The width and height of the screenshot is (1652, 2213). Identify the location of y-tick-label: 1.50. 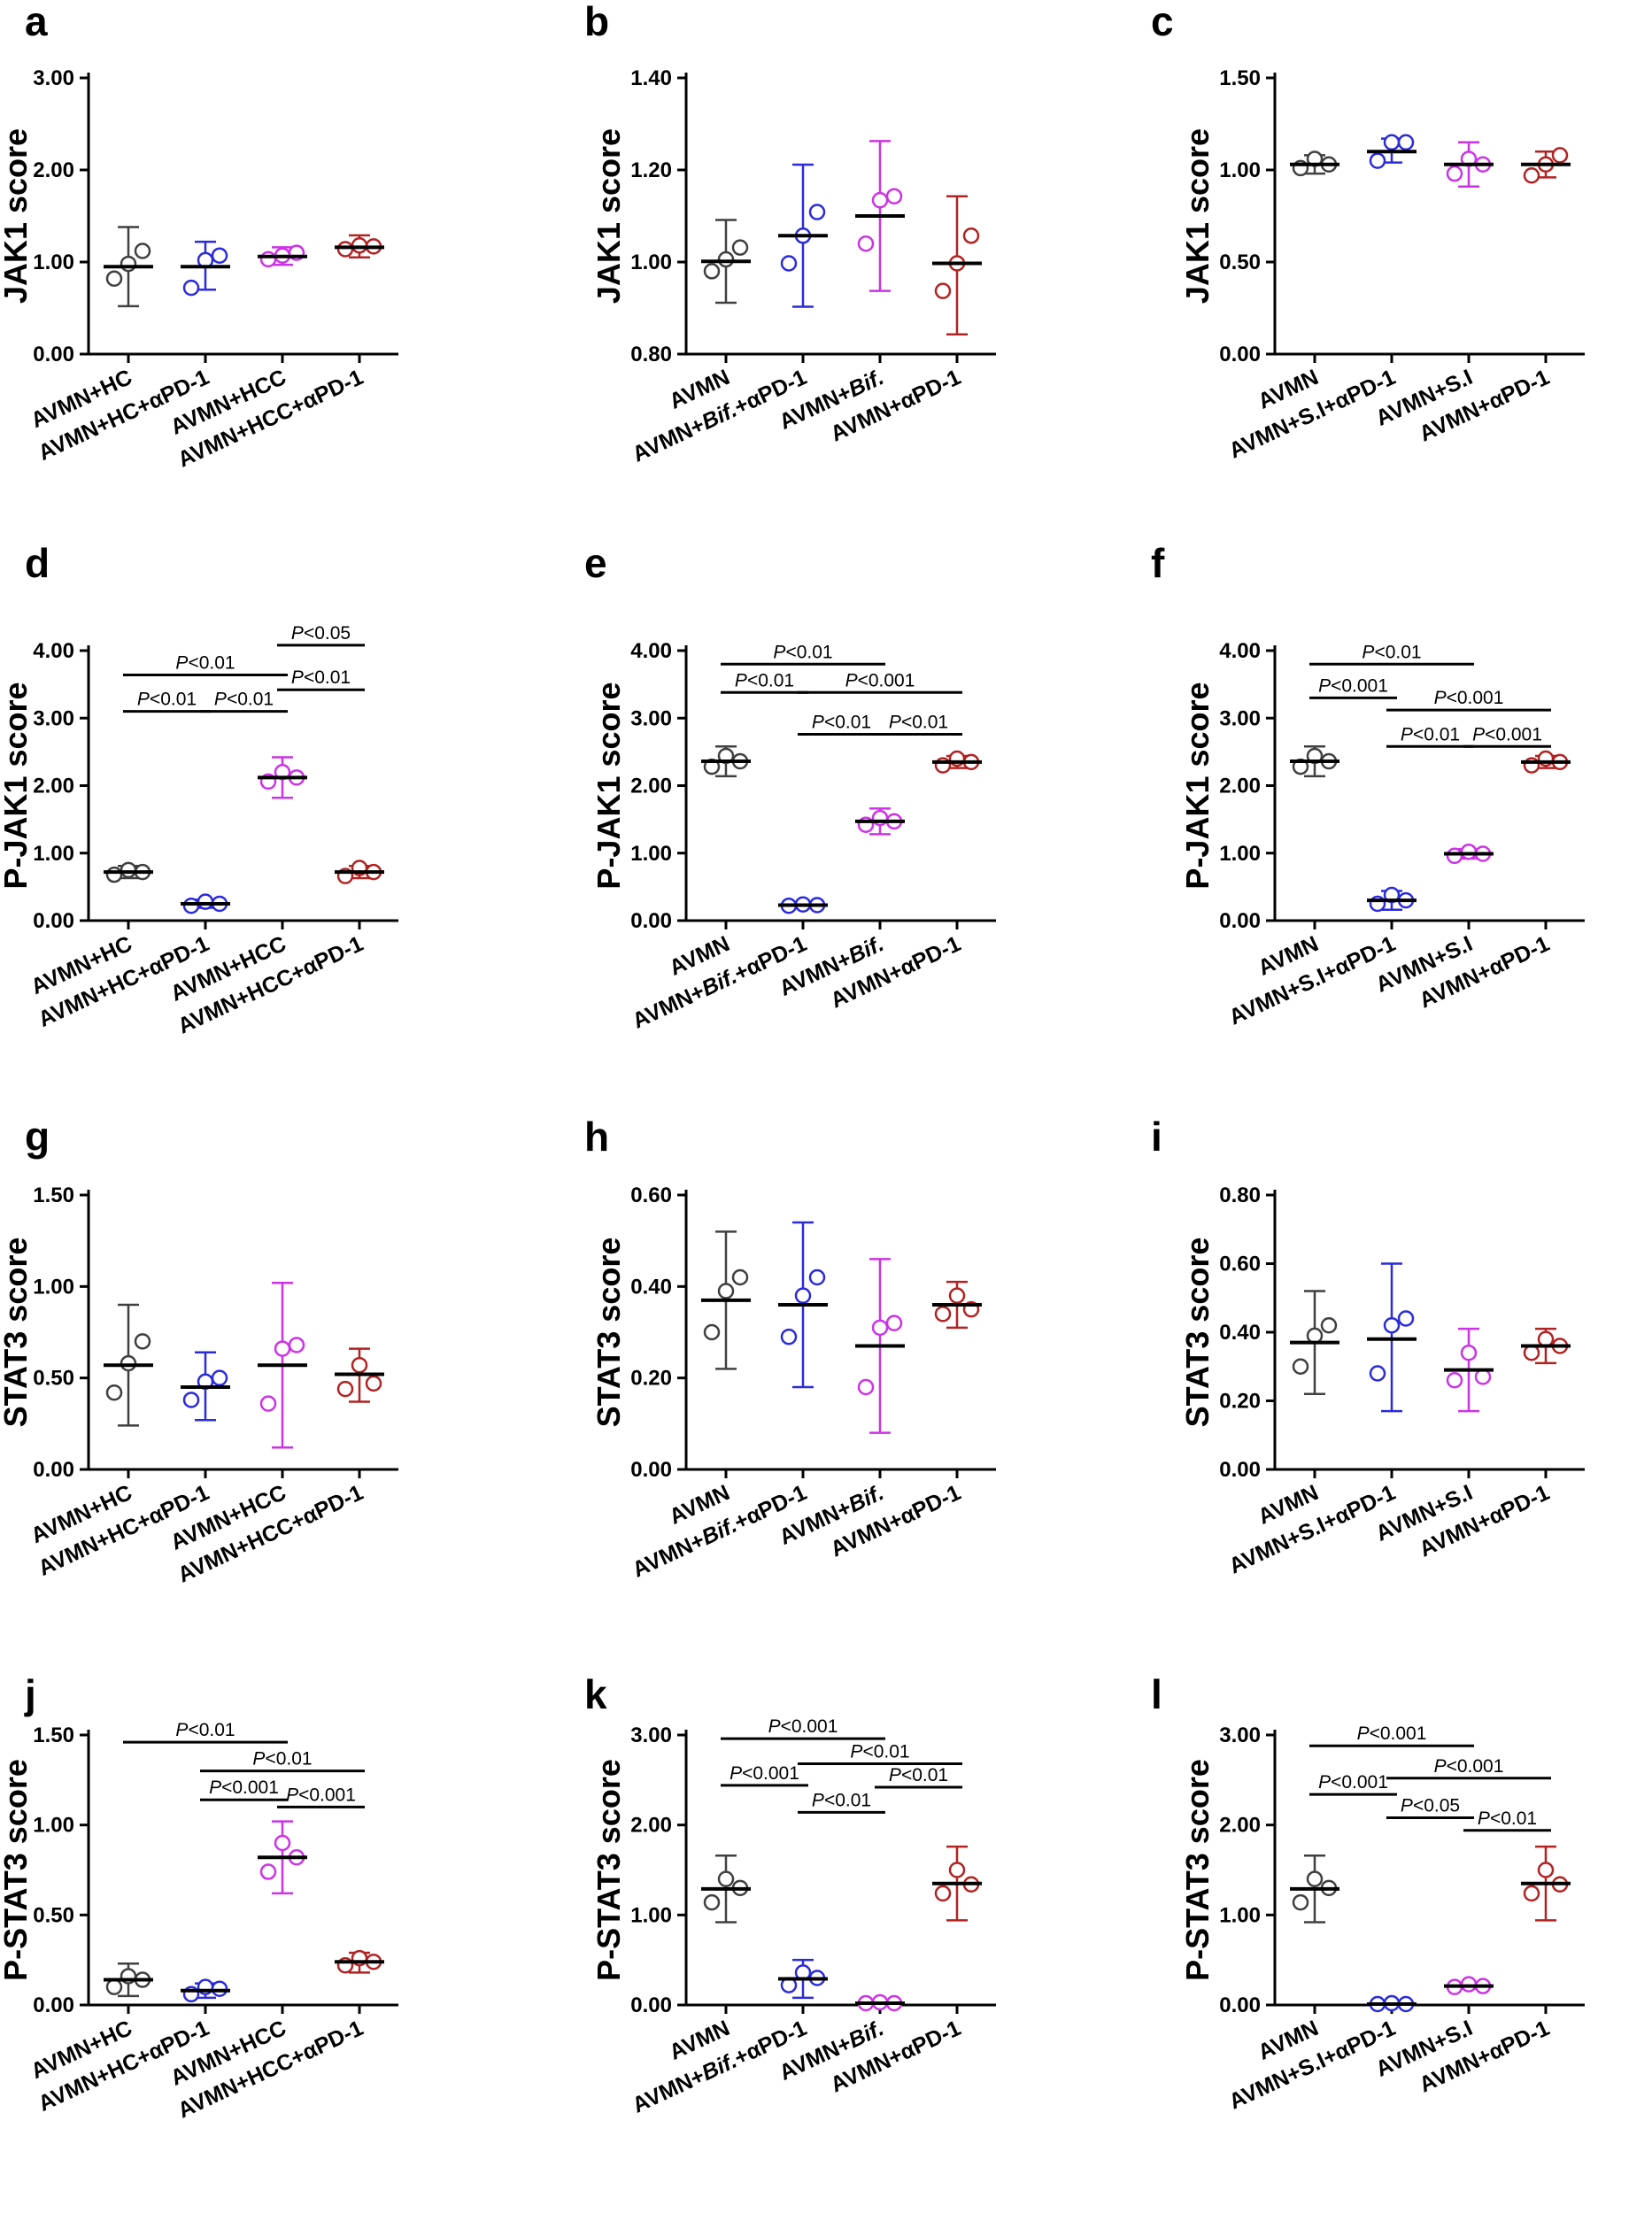
(53, 1735).